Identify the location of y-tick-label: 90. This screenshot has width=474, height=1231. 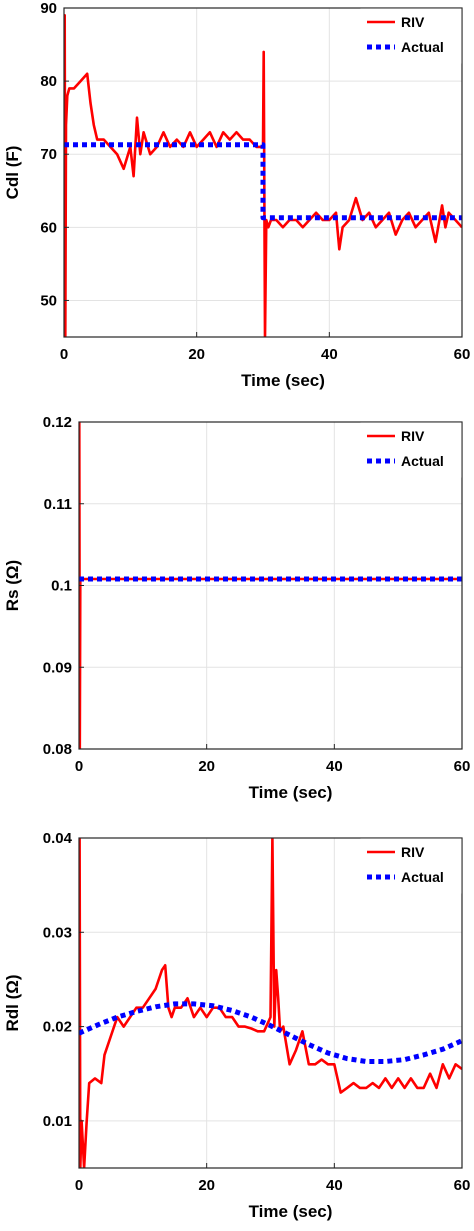
(48, 8).